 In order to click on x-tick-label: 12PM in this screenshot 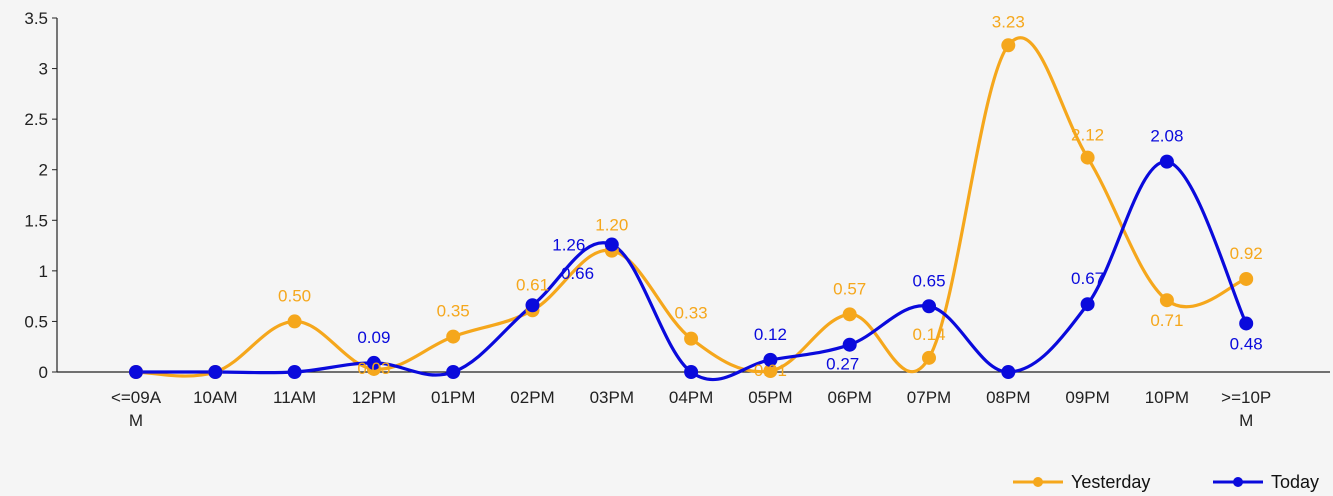, I will do `click(374, 397)`.